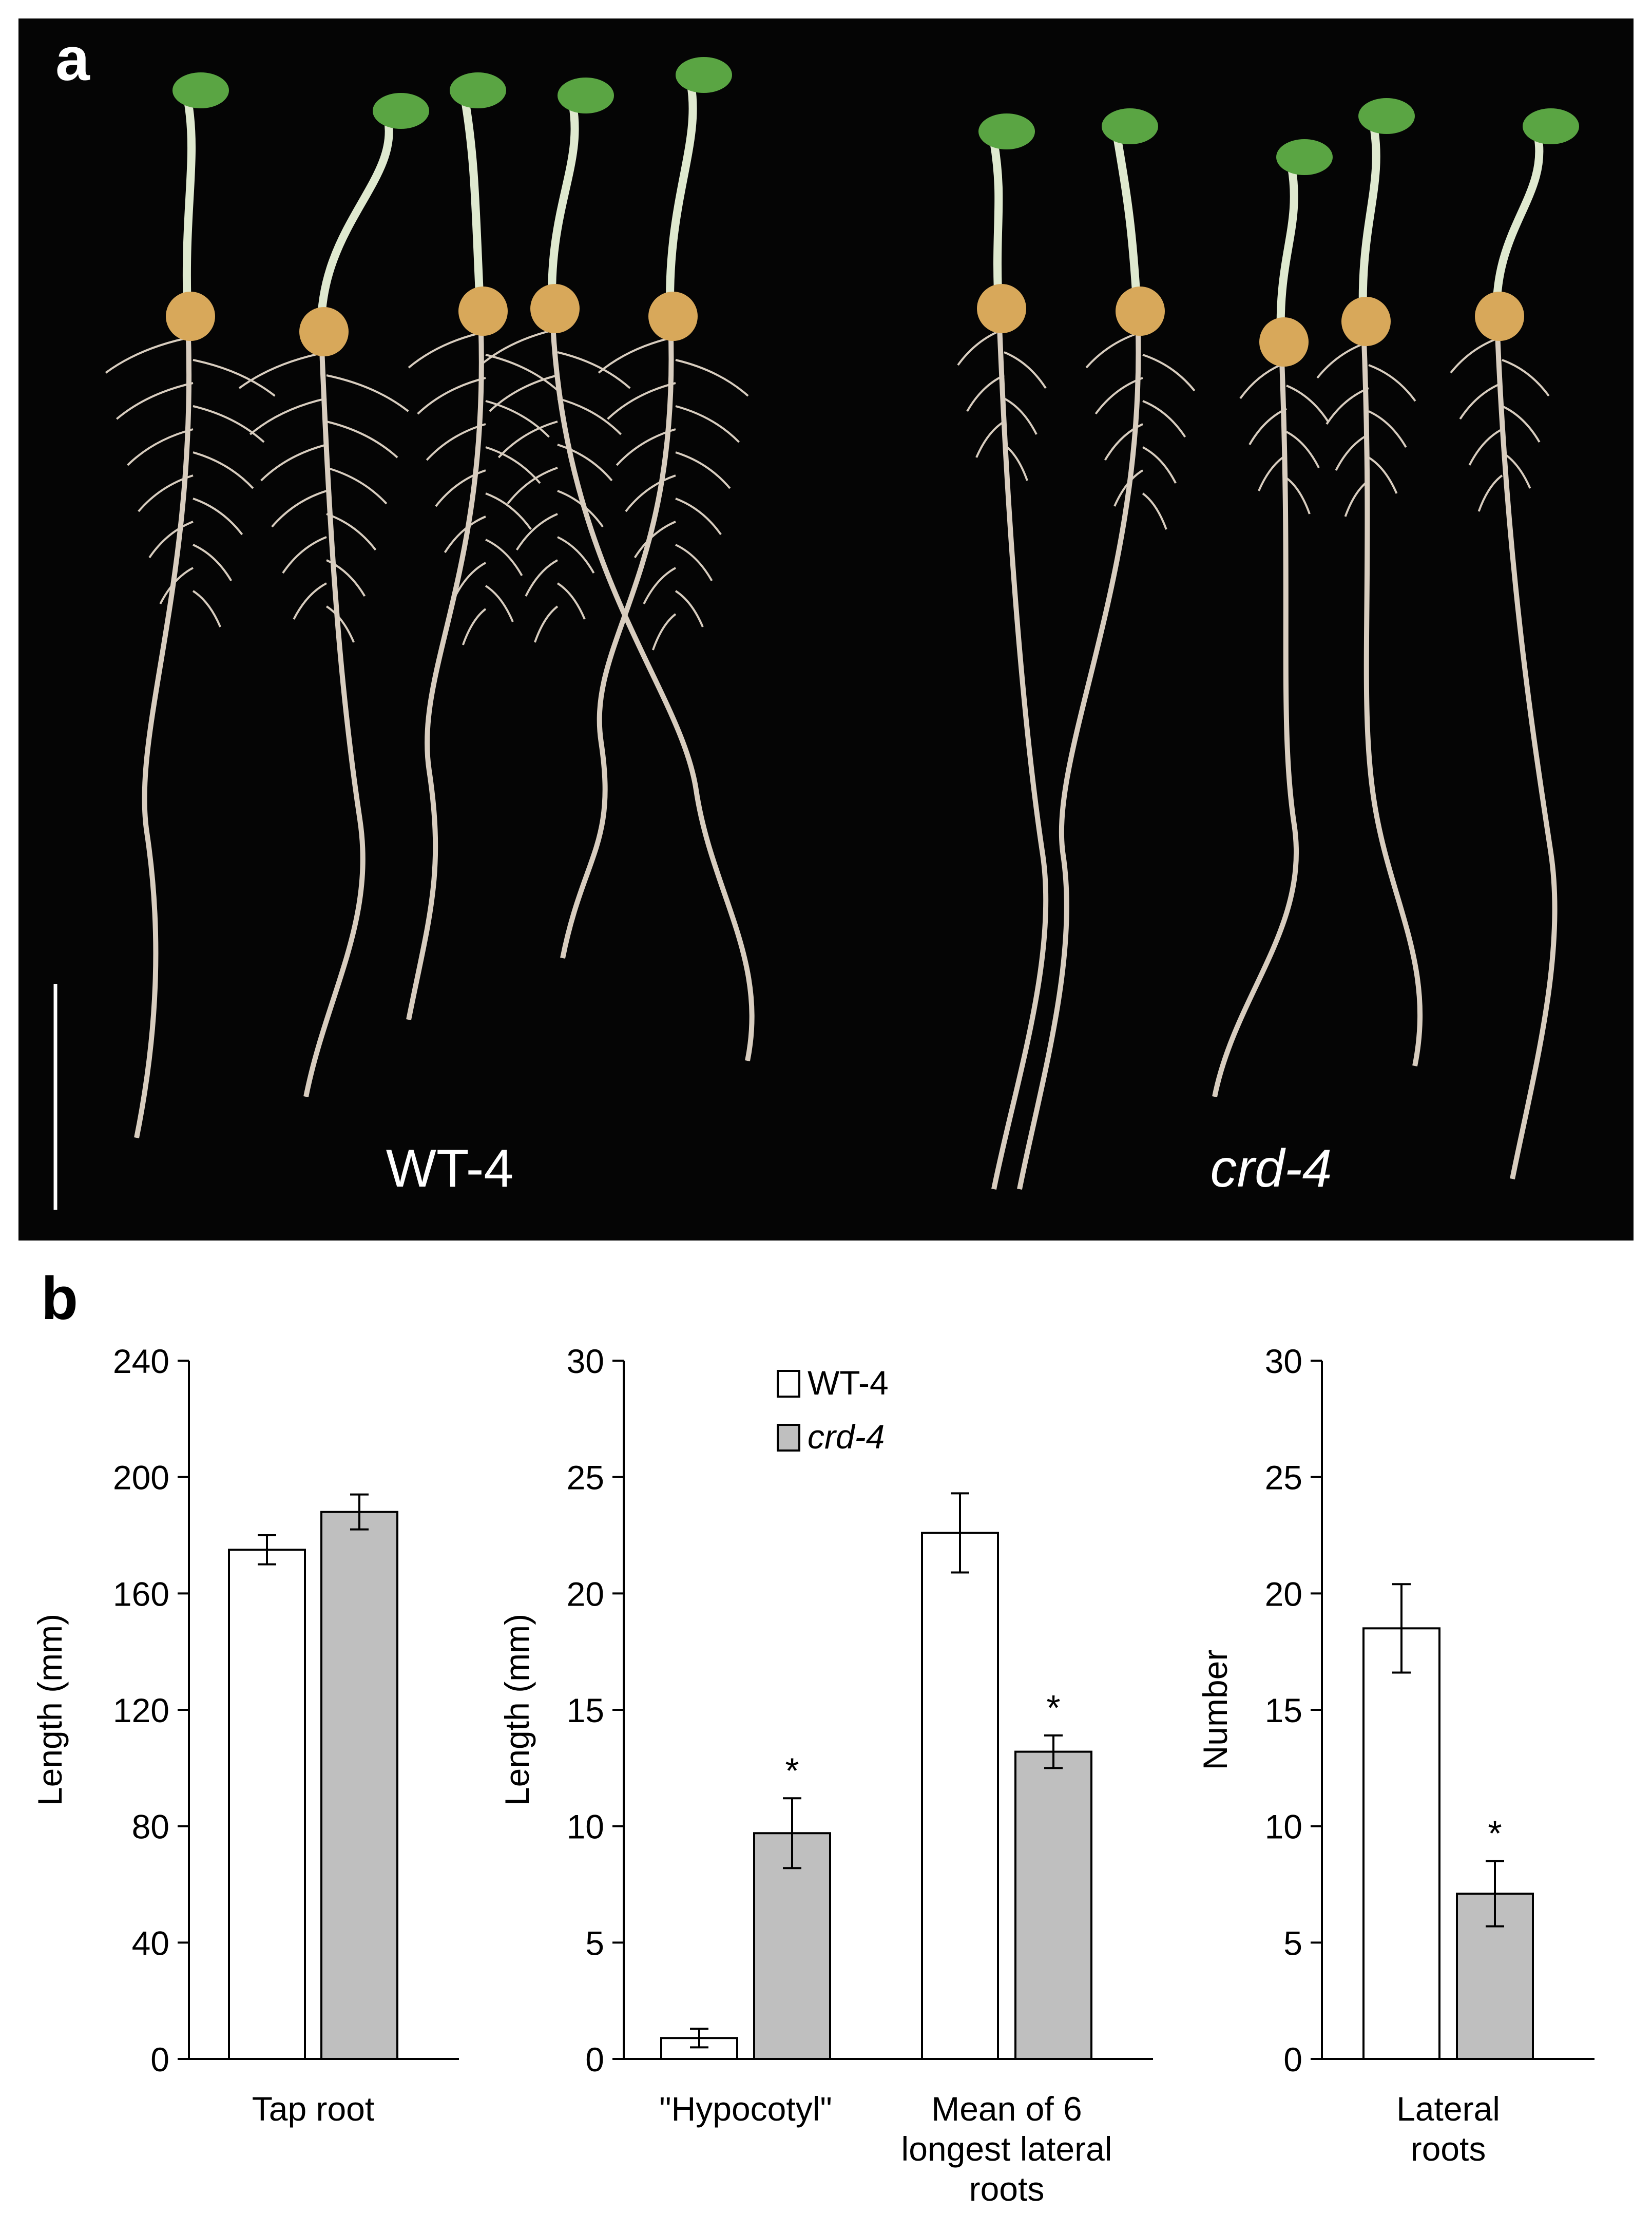 This screenshot has width=1652, height=2213. I want to click on panel-a-label-bg, so click(67, 67).